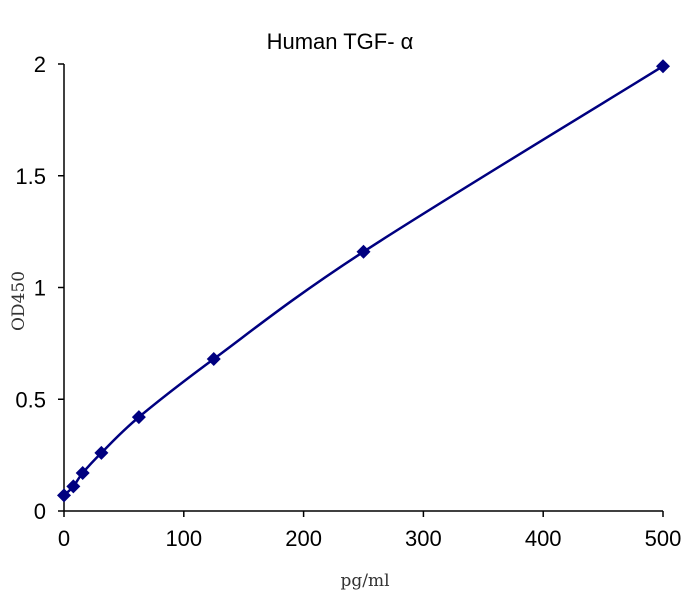 Image resolution: width=685 pixels, height=594 pixels. What do you see at coordinates (40, 288) in the screenshot?
I see `y-tick-label: 1` at bounding box center [40, 288].